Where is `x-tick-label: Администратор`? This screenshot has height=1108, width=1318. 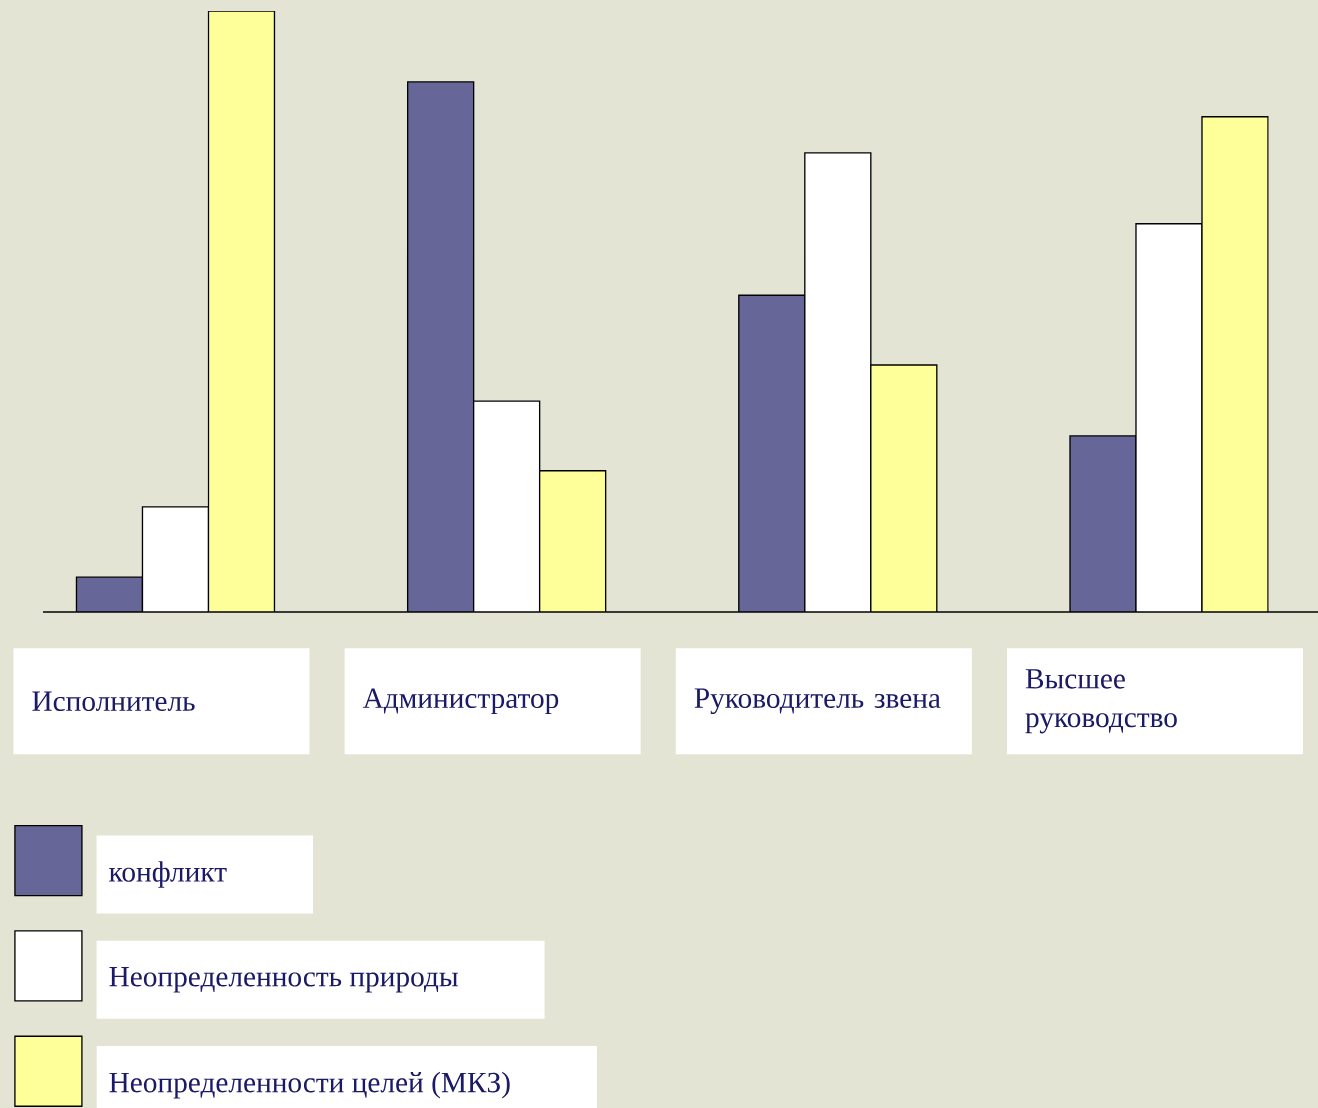
x-tick-label: Администратор is located at coordinates (460, 701).